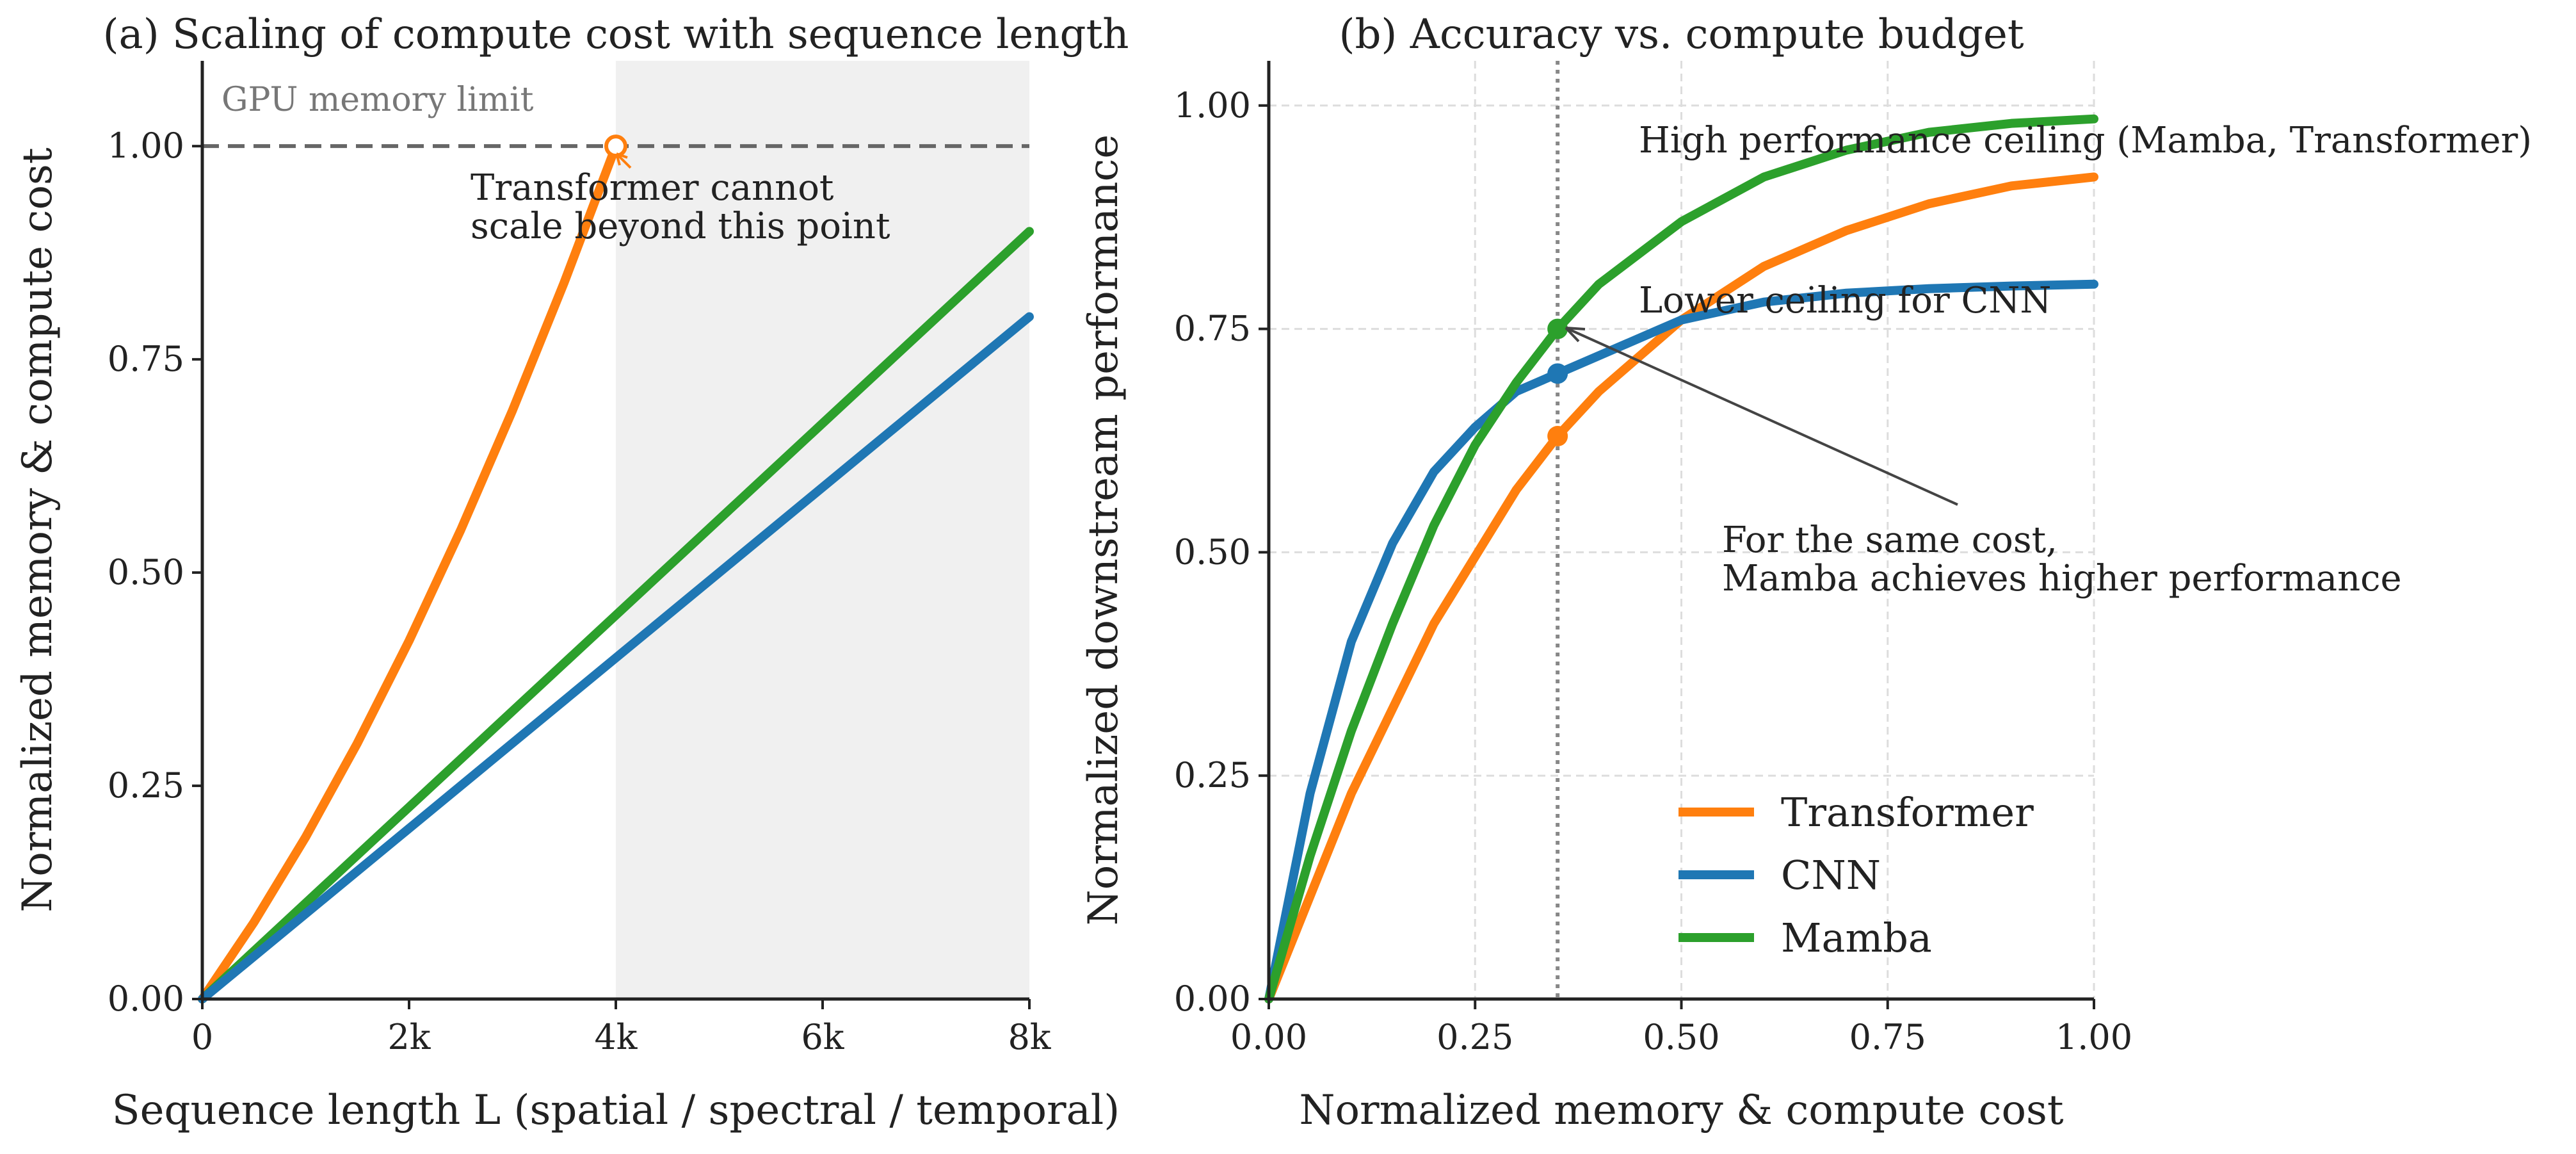  I want to click on x-tick-label: 0.50, so click(1681, 1037).